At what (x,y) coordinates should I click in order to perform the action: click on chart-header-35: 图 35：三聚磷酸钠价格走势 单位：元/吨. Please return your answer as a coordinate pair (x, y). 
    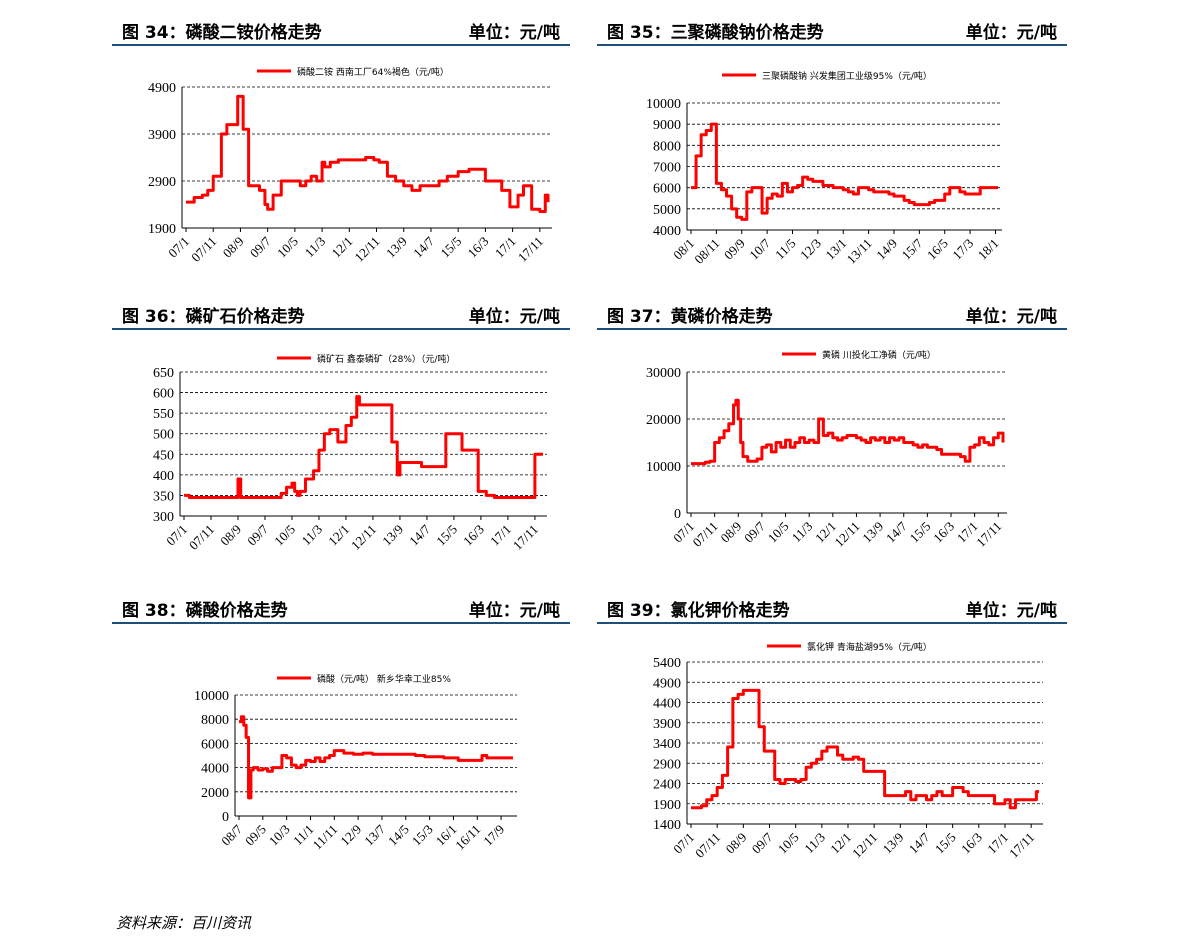
    Looking at the image, I should click on (832, 31).